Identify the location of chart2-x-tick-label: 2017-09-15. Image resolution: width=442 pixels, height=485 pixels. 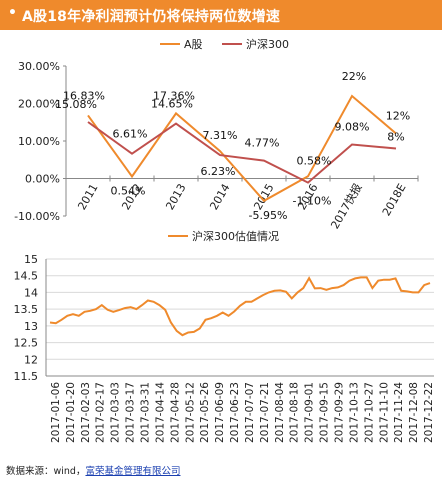
(325, 412).